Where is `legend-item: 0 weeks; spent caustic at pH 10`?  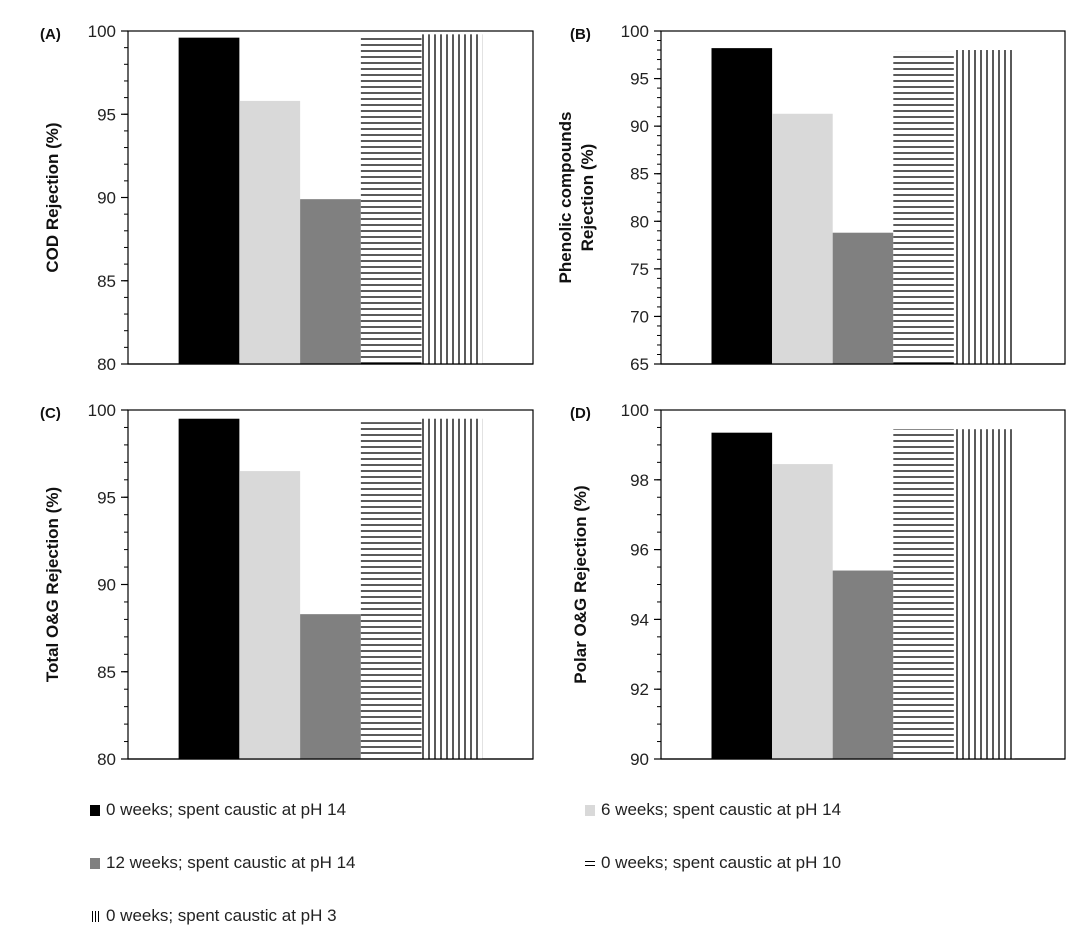
legend-item: 0 weeks; spent caustic at pH 10 is located at coordinates (713, 863).